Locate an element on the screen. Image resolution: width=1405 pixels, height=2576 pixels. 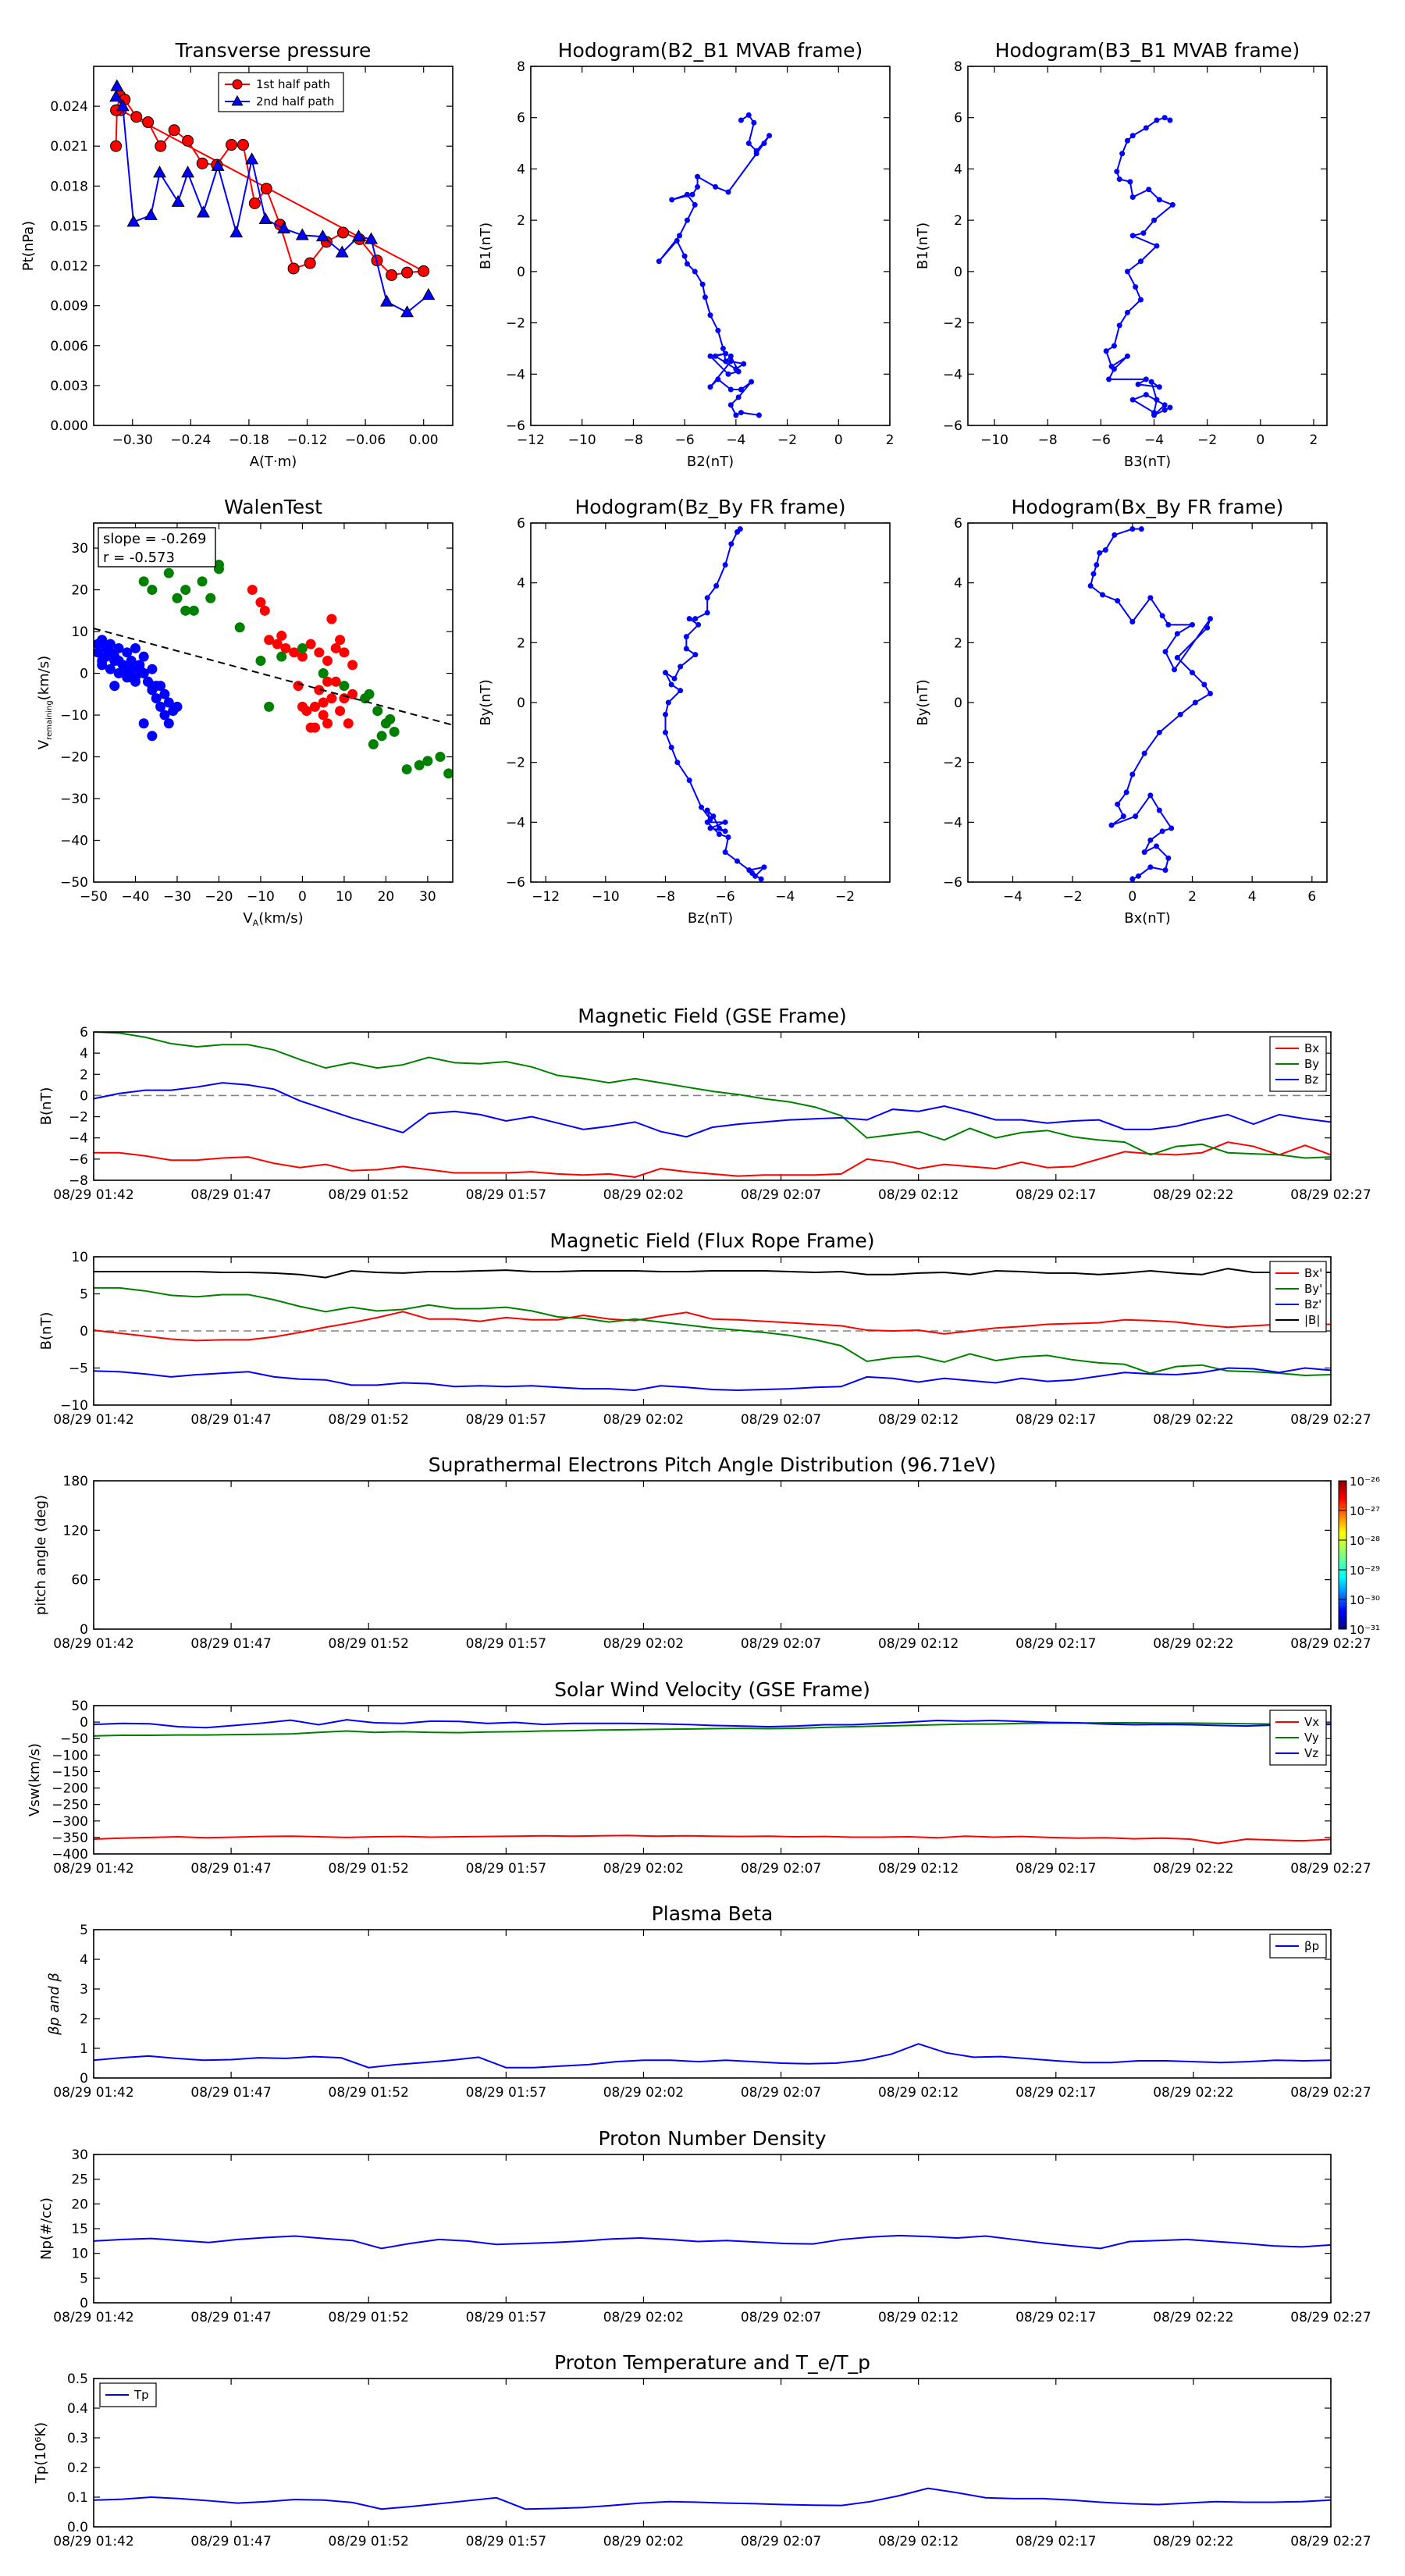
series-line is located at coordinates (272, 200).